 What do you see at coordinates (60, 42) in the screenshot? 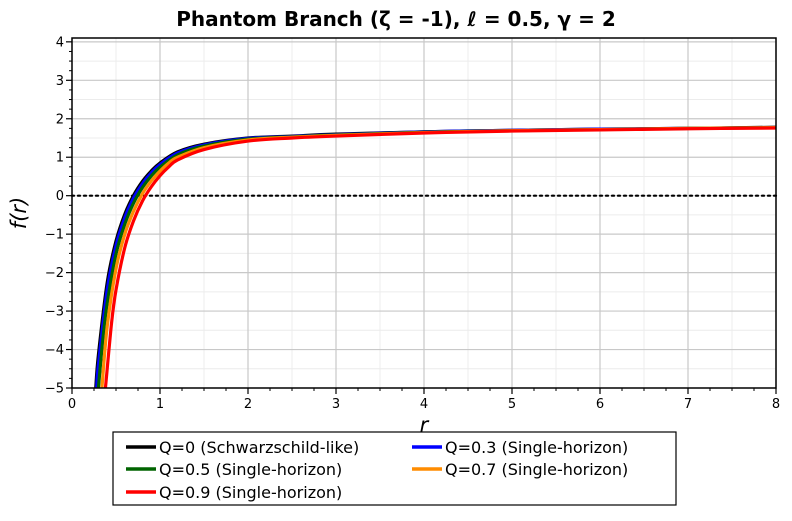
I see `y-tick-label: 4` at bounding box center [60, 42].